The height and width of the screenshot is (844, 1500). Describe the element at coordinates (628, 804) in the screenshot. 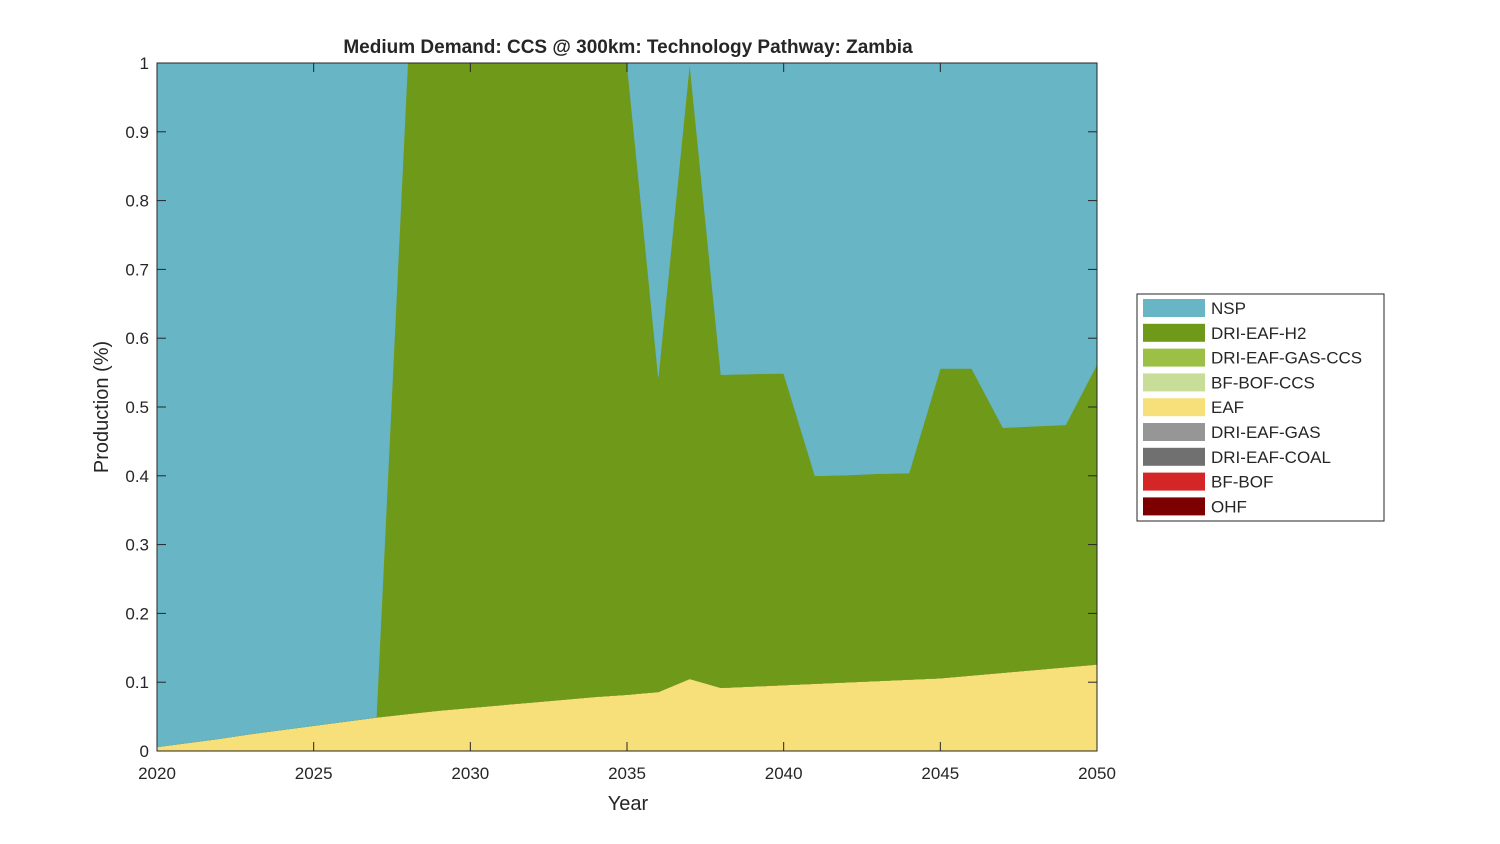

I see `x-axis-label: Year` at that location.